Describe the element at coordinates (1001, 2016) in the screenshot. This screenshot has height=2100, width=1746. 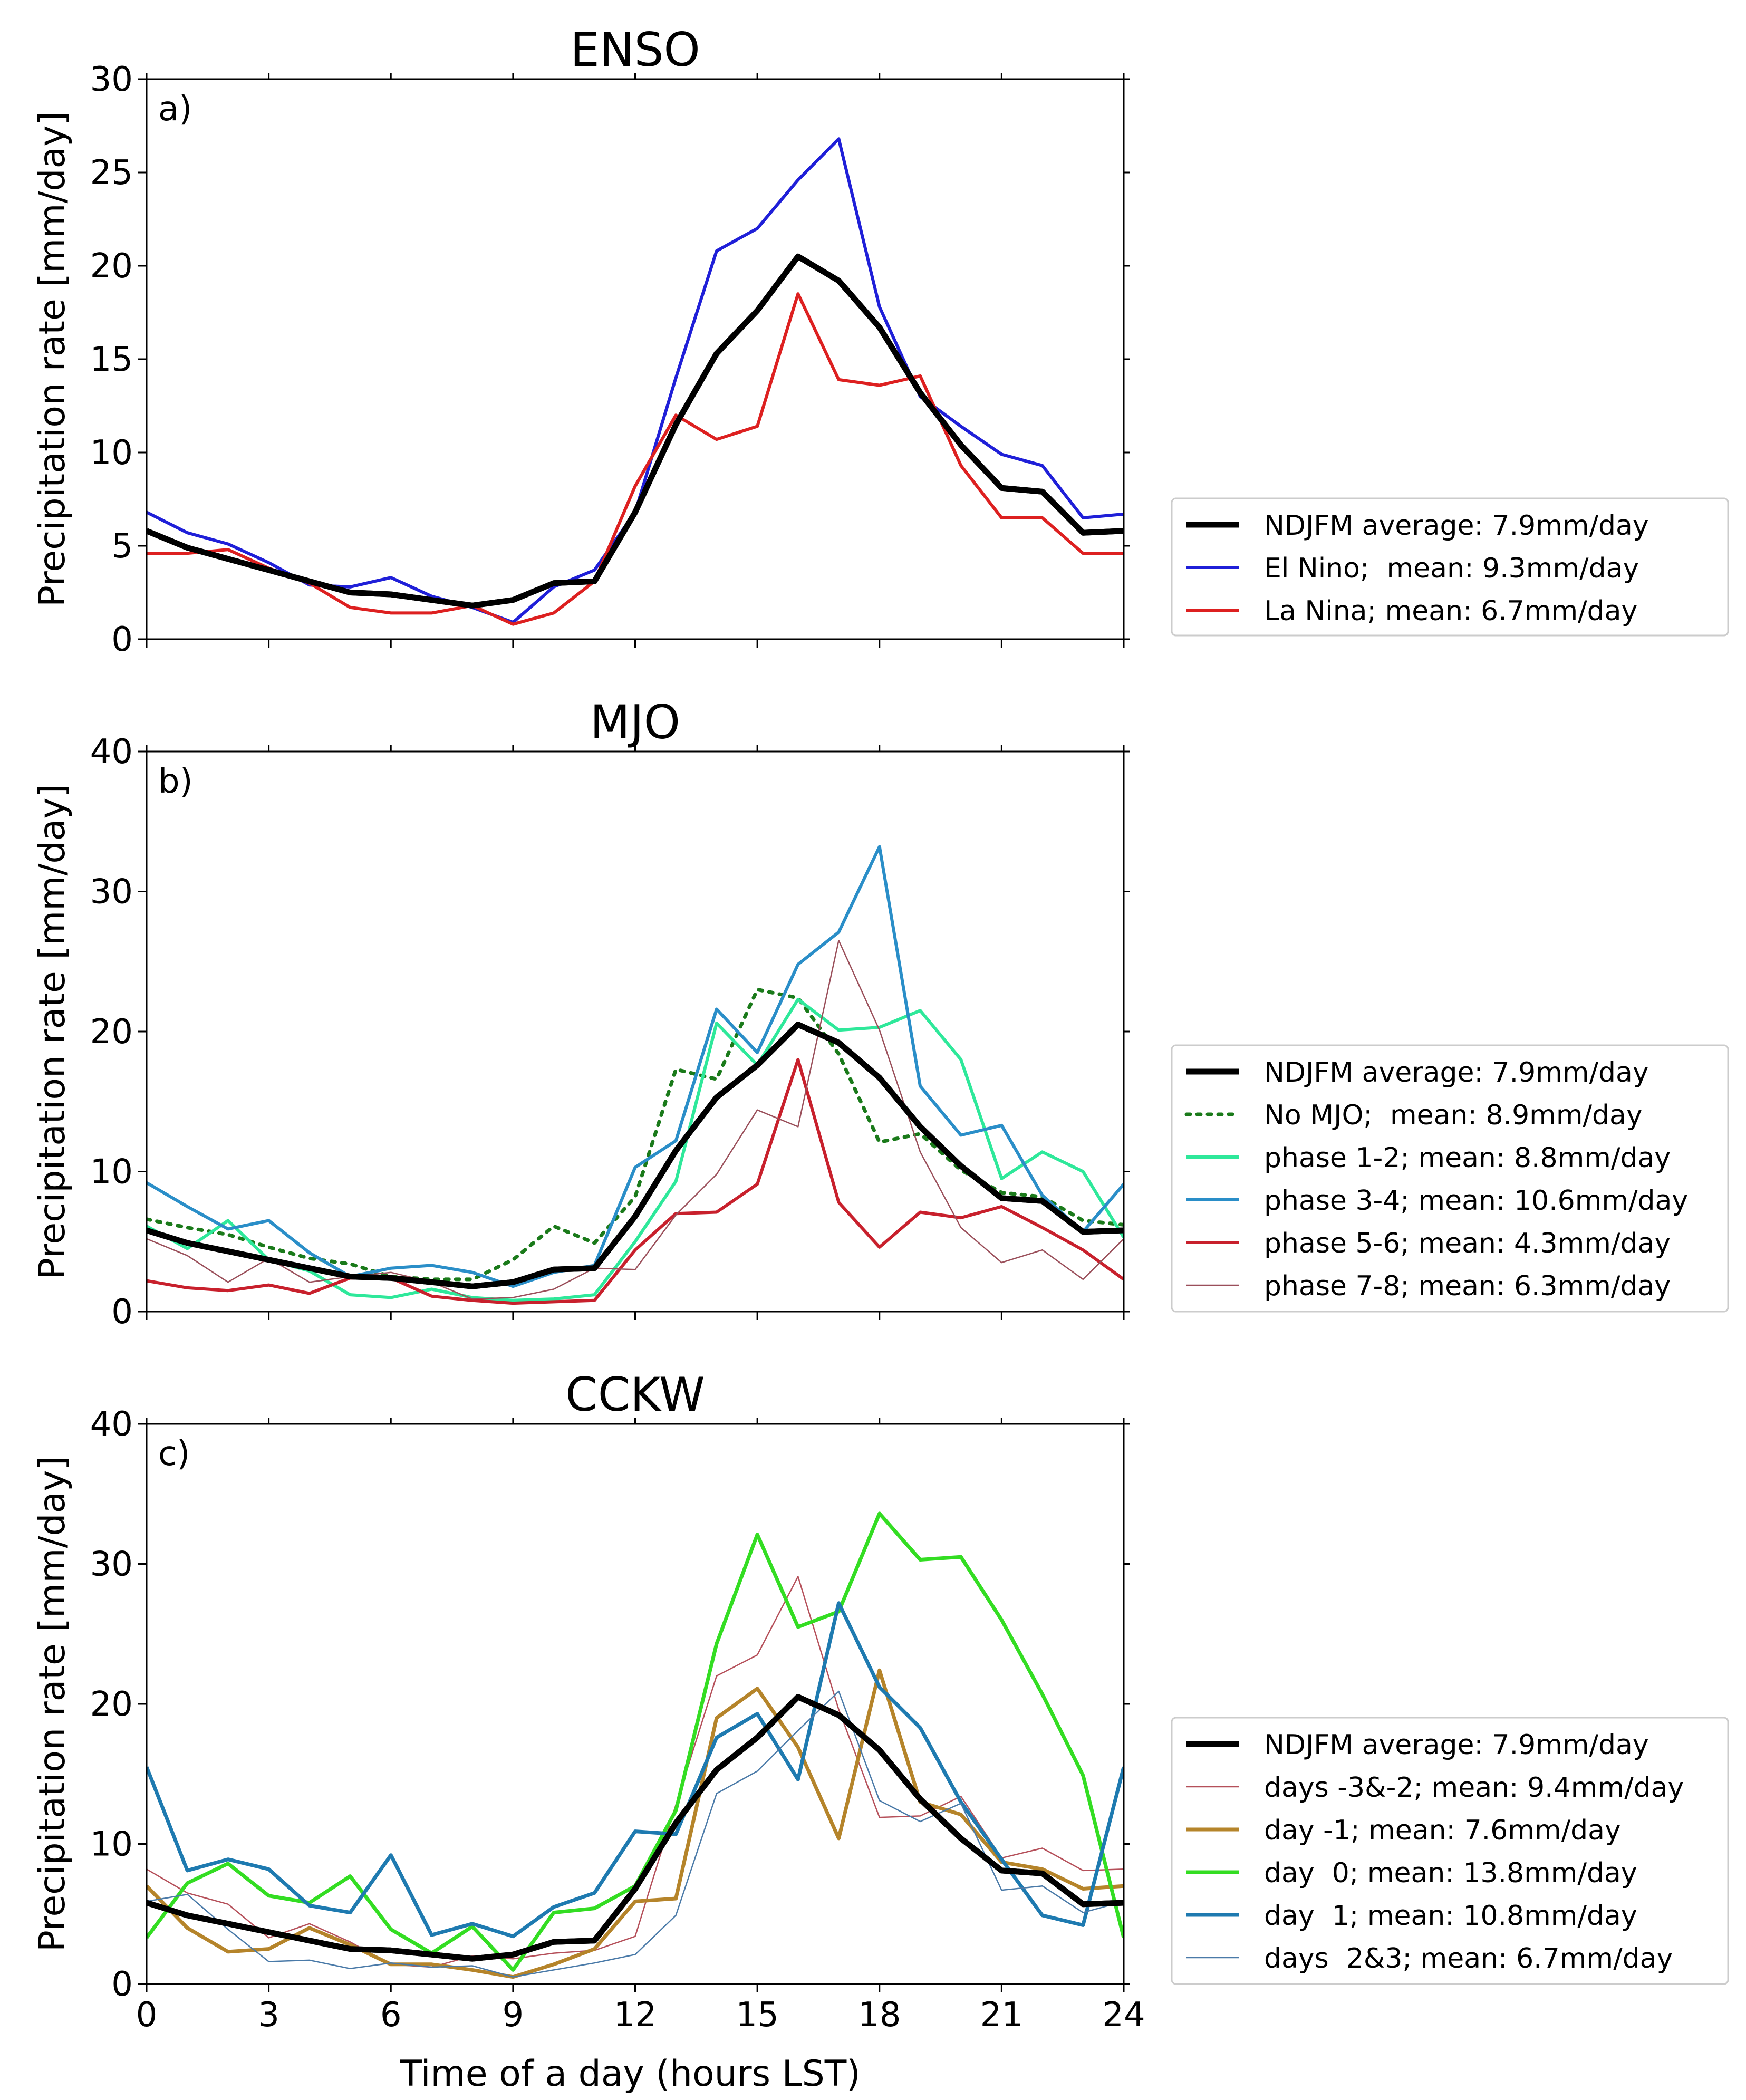
I see `x-tick-label: 21` at that location.